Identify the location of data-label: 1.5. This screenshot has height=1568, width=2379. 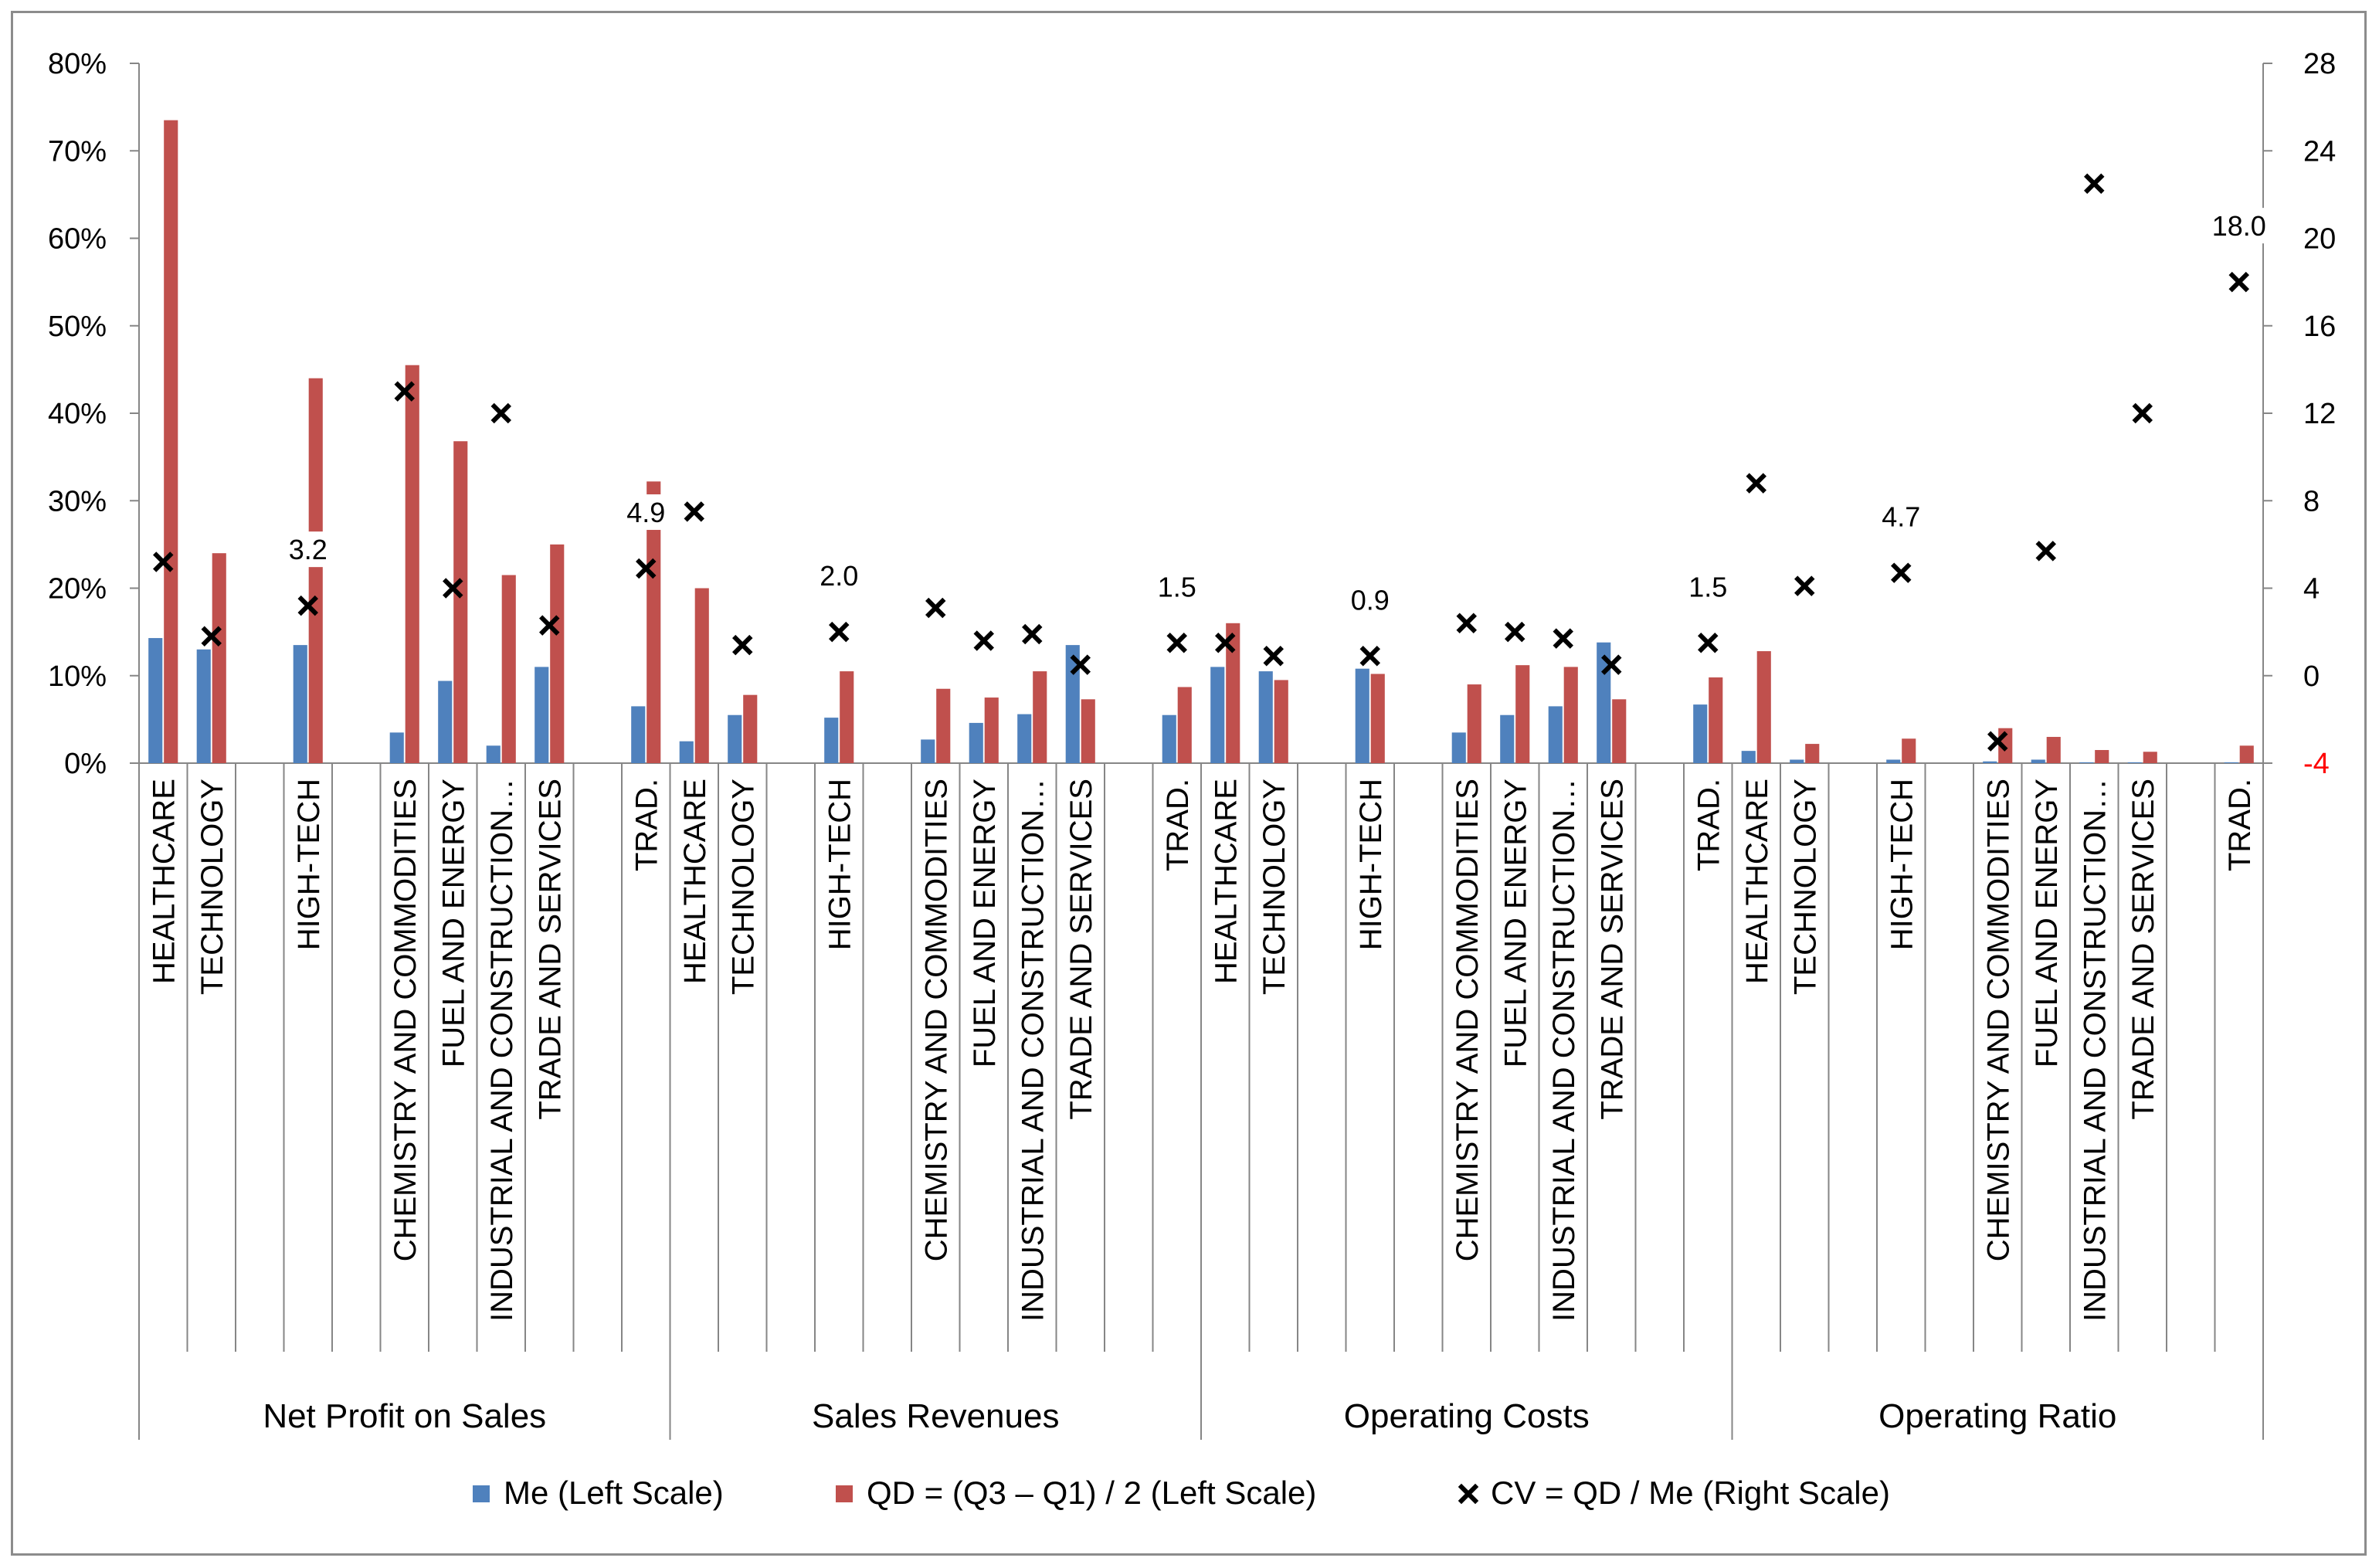
(1177, 586).